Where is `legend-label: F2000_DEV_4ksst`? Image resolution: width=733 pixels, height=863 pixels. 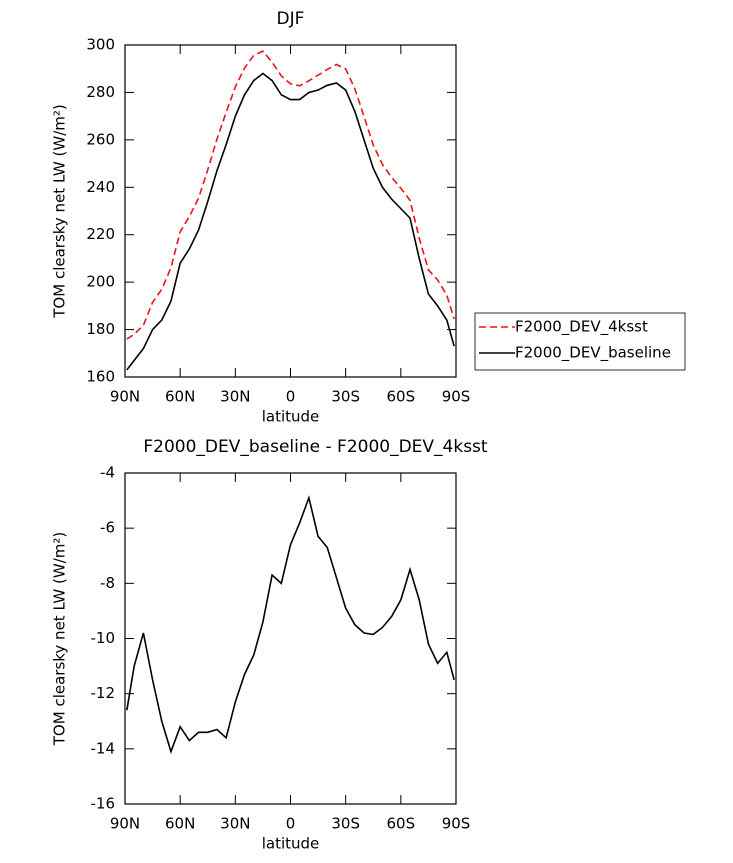 legend-label: F2000_DEV_4ksst is located at coordinates (581, 327).